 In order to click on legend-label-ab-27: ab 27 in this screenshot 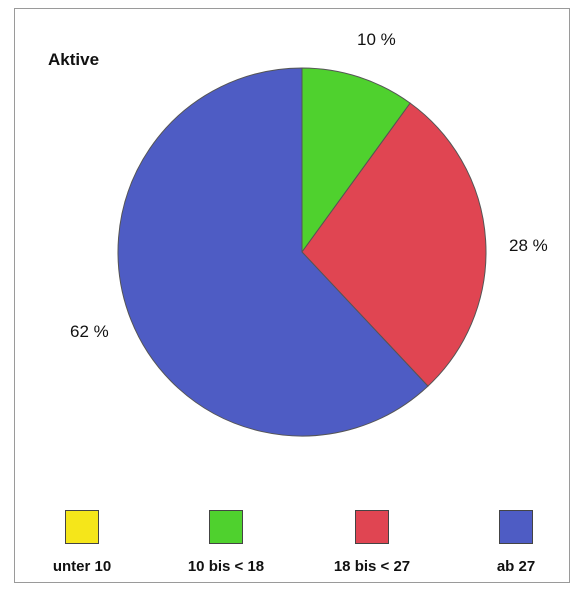, I will do `click(516, 566)`.